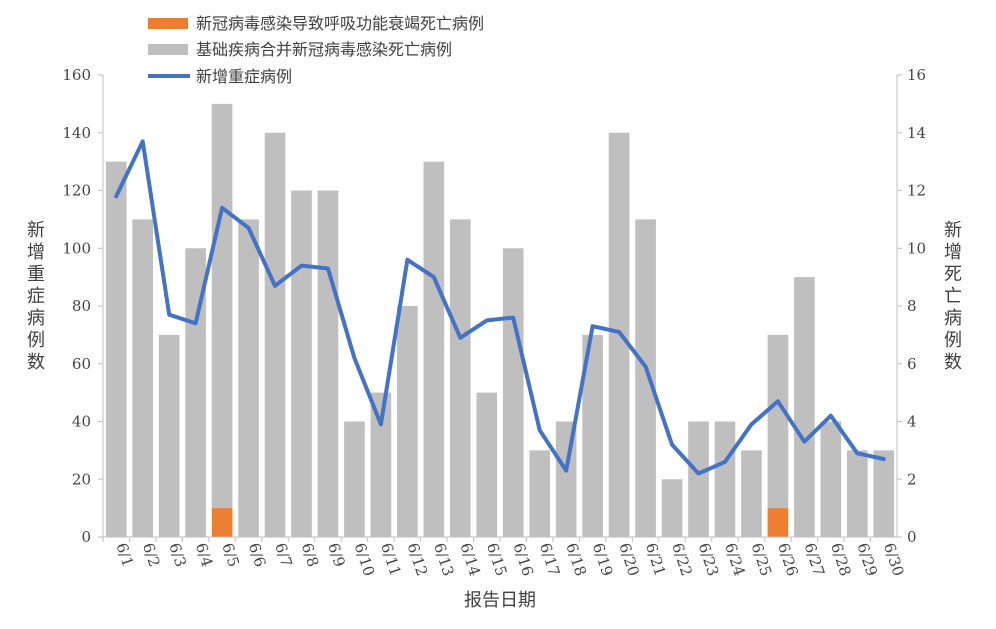  I want to click on bar-underlying-death-6/8, so click(301, 363).